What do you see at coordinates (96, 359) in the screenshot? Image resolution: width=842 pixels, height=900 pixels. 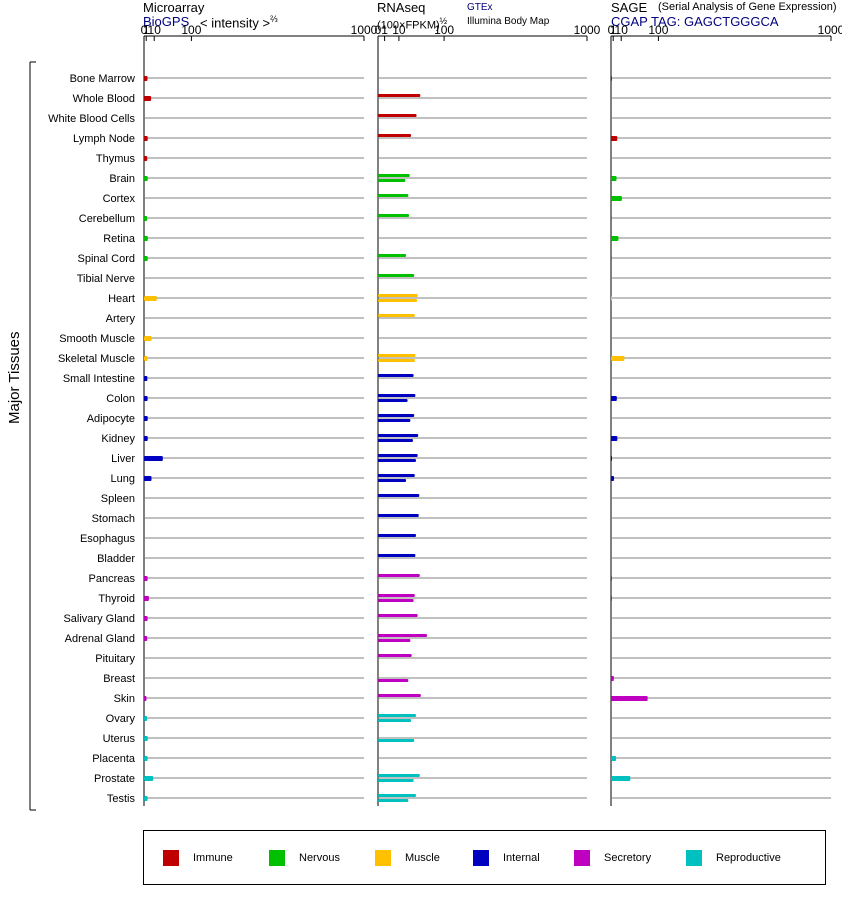 I see `category-label: Skeletal Muscle` at bounding box center [96, 359].